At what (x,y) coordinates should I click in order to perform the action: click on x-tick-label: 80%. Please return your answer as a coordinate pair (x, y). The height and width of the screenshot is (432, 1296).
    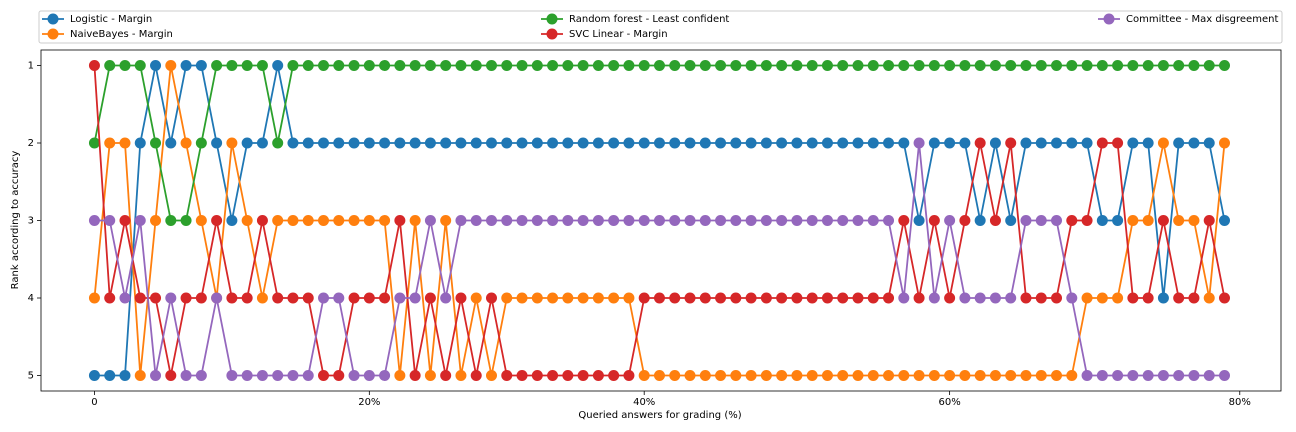
    Looking at the image, I should click on (1240, 402).